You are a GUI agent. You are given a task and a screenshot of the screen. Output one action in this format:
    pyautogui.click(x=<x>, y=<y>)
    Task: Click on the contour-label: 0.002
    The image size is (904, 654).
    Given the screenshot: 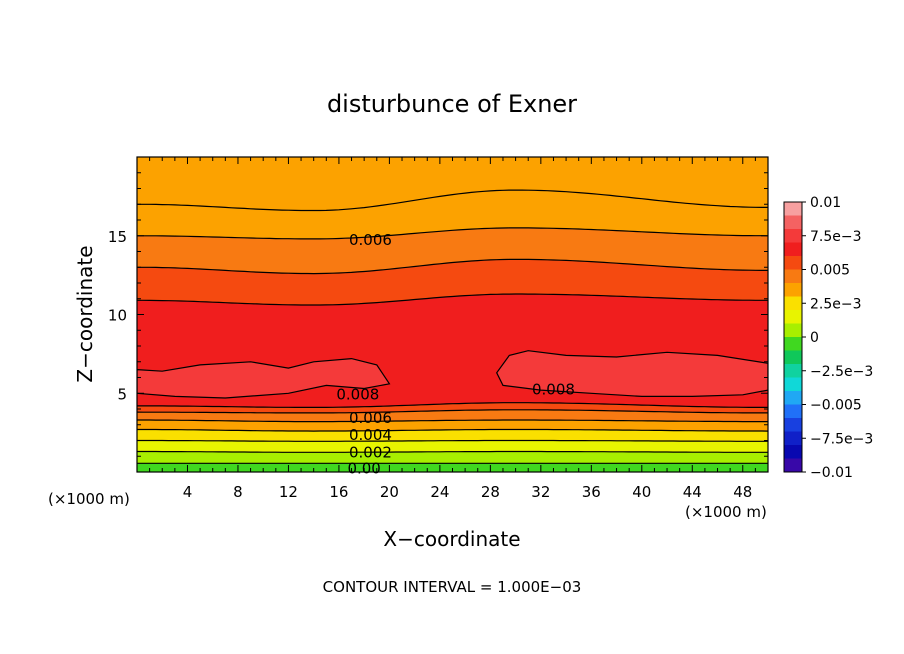 What is the action you would take?
    pyautogui.click(x=370, y=453)
    